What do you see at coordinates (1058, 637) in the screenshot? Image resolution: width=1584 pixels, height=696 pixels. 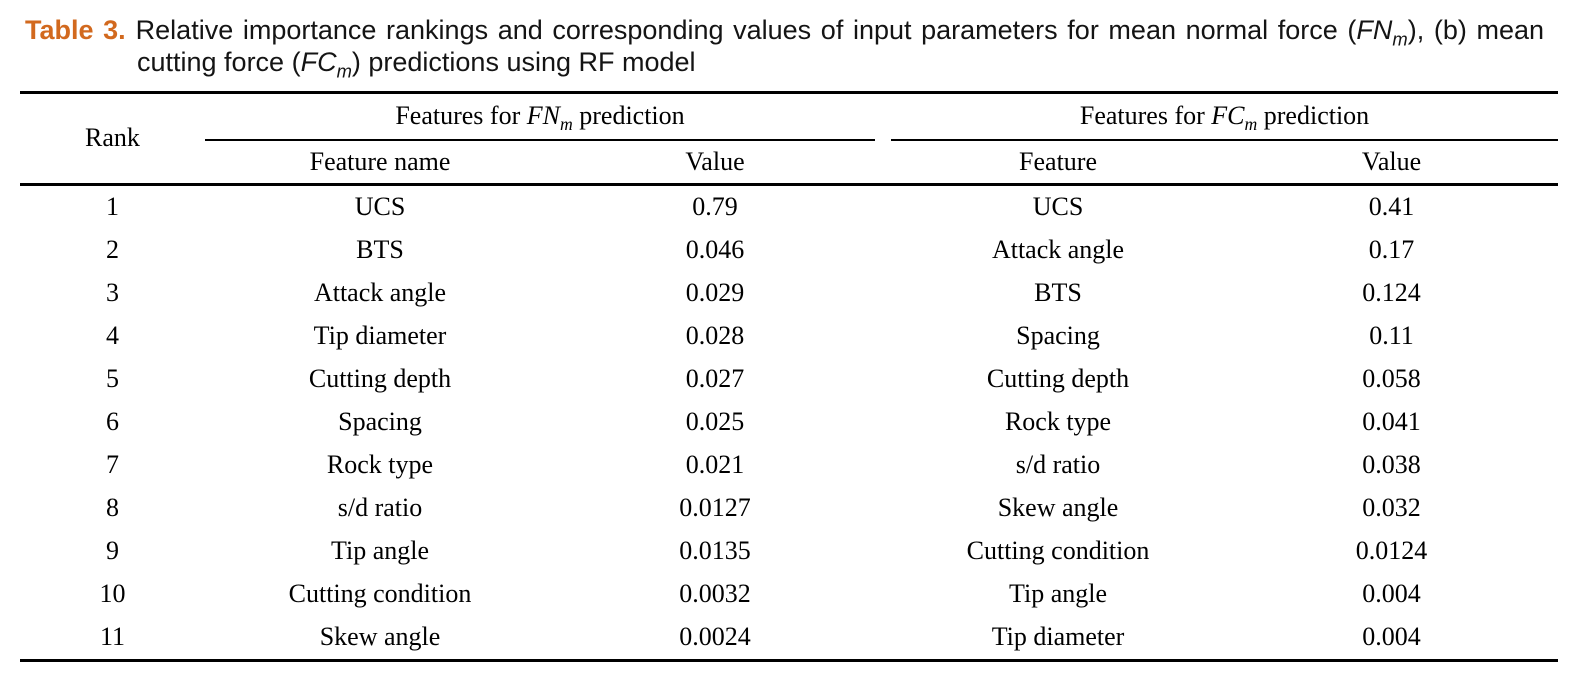 I see `fcm-feature-cell: Tip diameter` at bounding box center [1058, 637].